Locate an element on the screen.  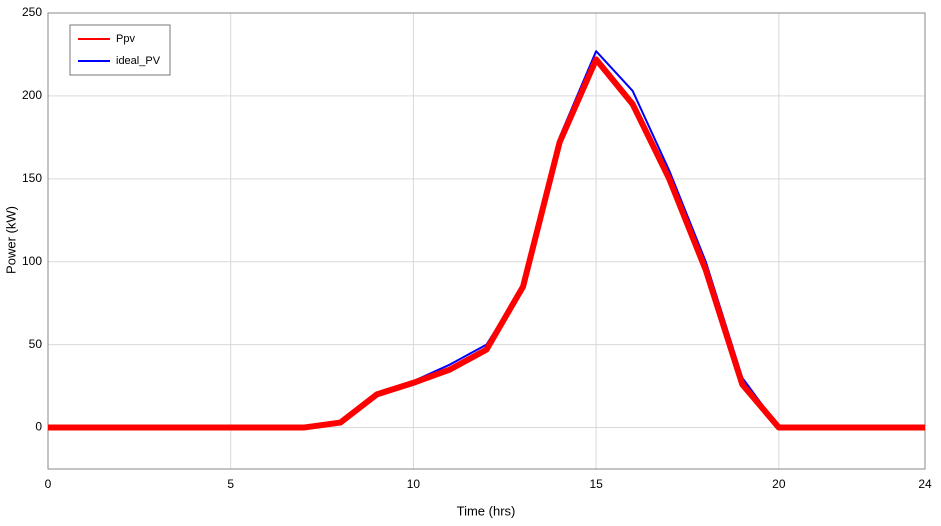
y-tick-label: 150 is located at coordinates (32, 178).